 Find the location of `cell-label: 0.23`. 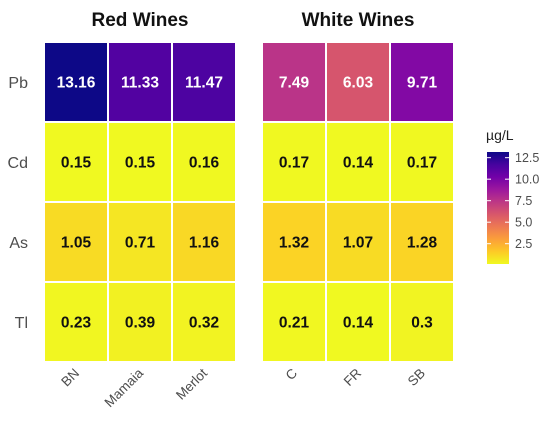

cell-label: 0.23 is located at coordinates (76, 323).